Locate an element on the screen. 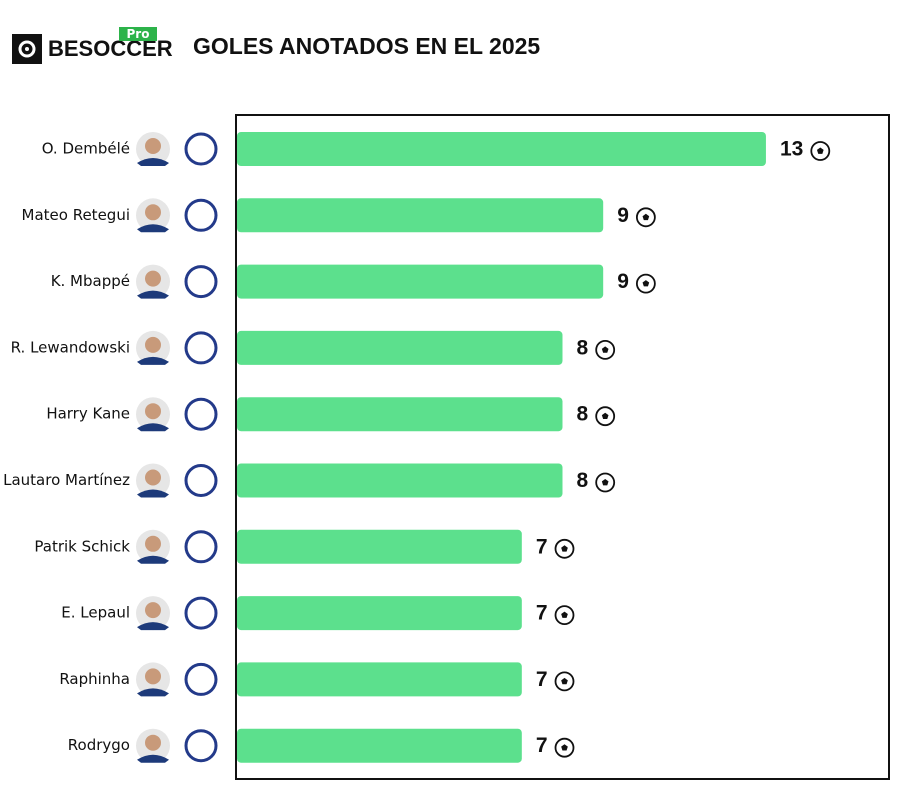 The image size is (900, 800). player-name: Mateo Retegui is located at coordinates (76, 215).